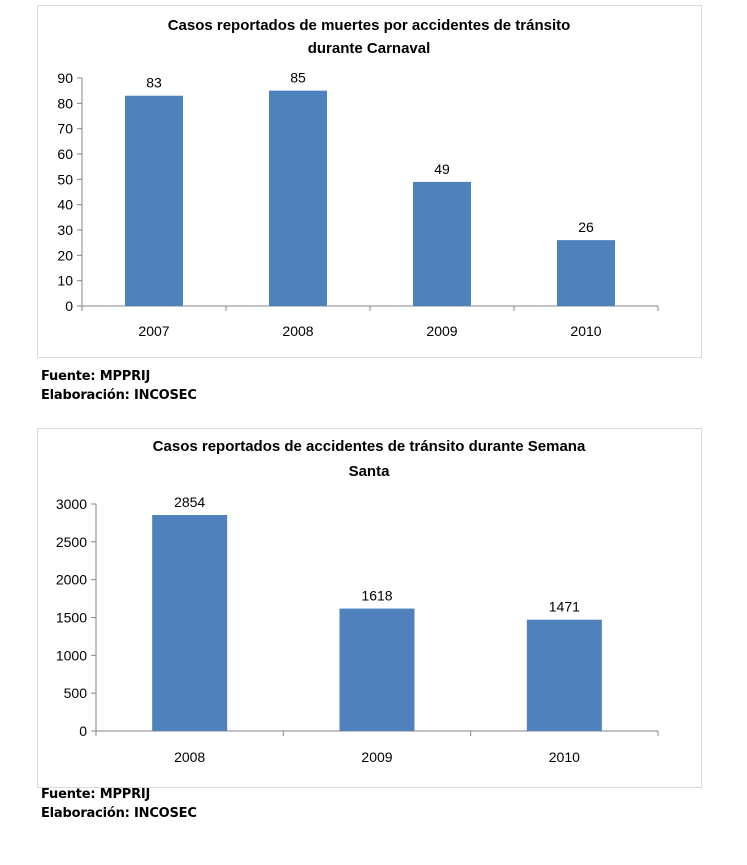  Describe the element at coordinates (376, 596) in the screenshot. I see `data-label: 1618` at that location.